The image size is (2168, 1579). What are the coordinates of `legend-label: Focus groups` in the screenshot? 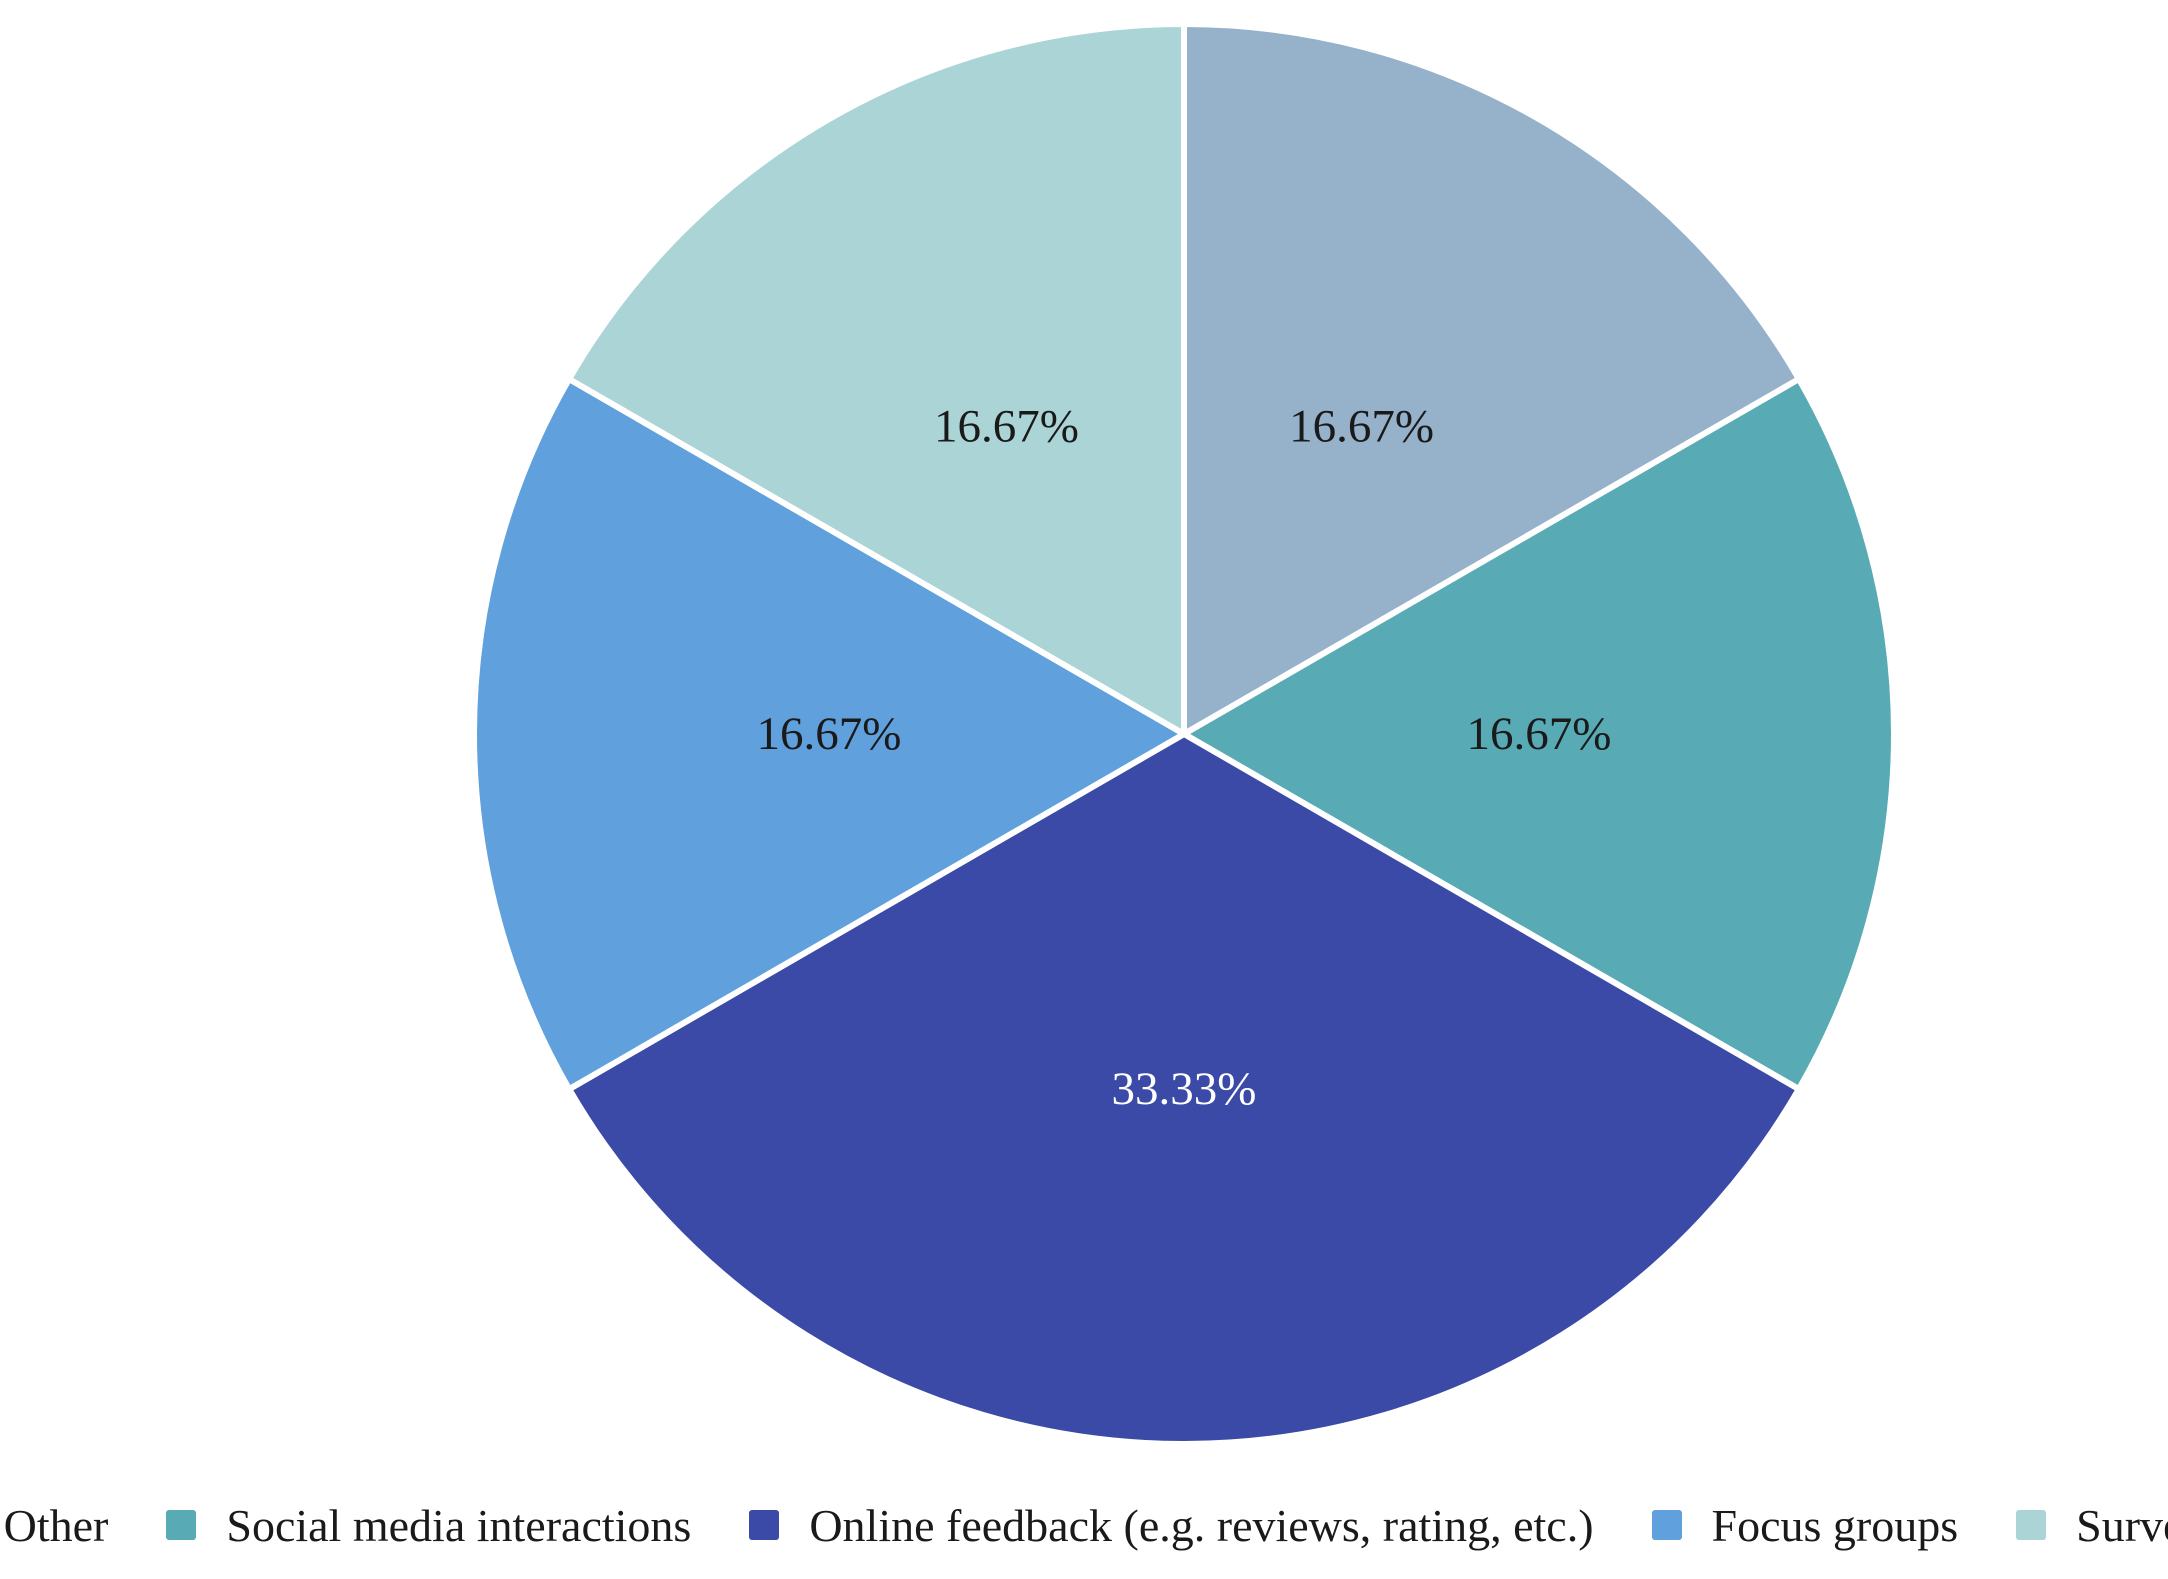 It's located at (1835, 1525).